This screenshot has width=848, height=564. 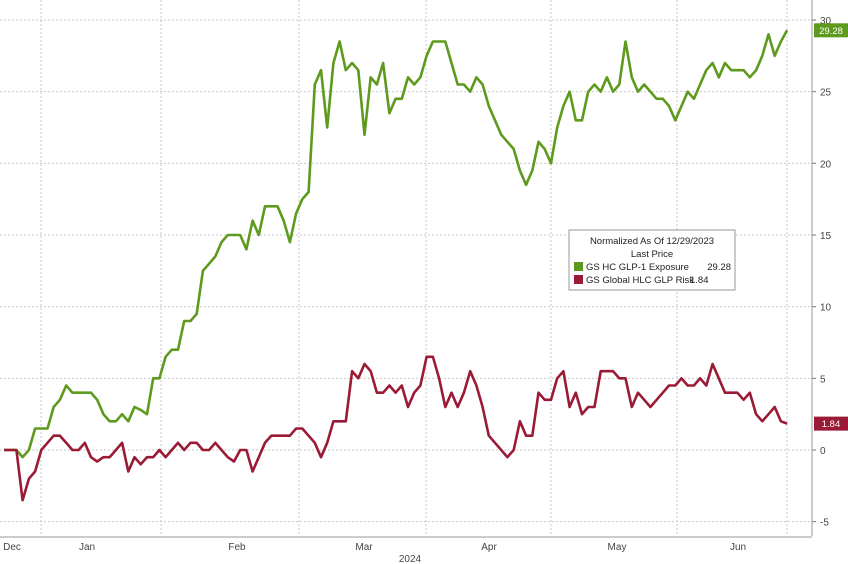 What do you see at coordinates (237, 547) in the screenshot?
I see `x-tick-label: Feb` at bounding box center [237, 547].